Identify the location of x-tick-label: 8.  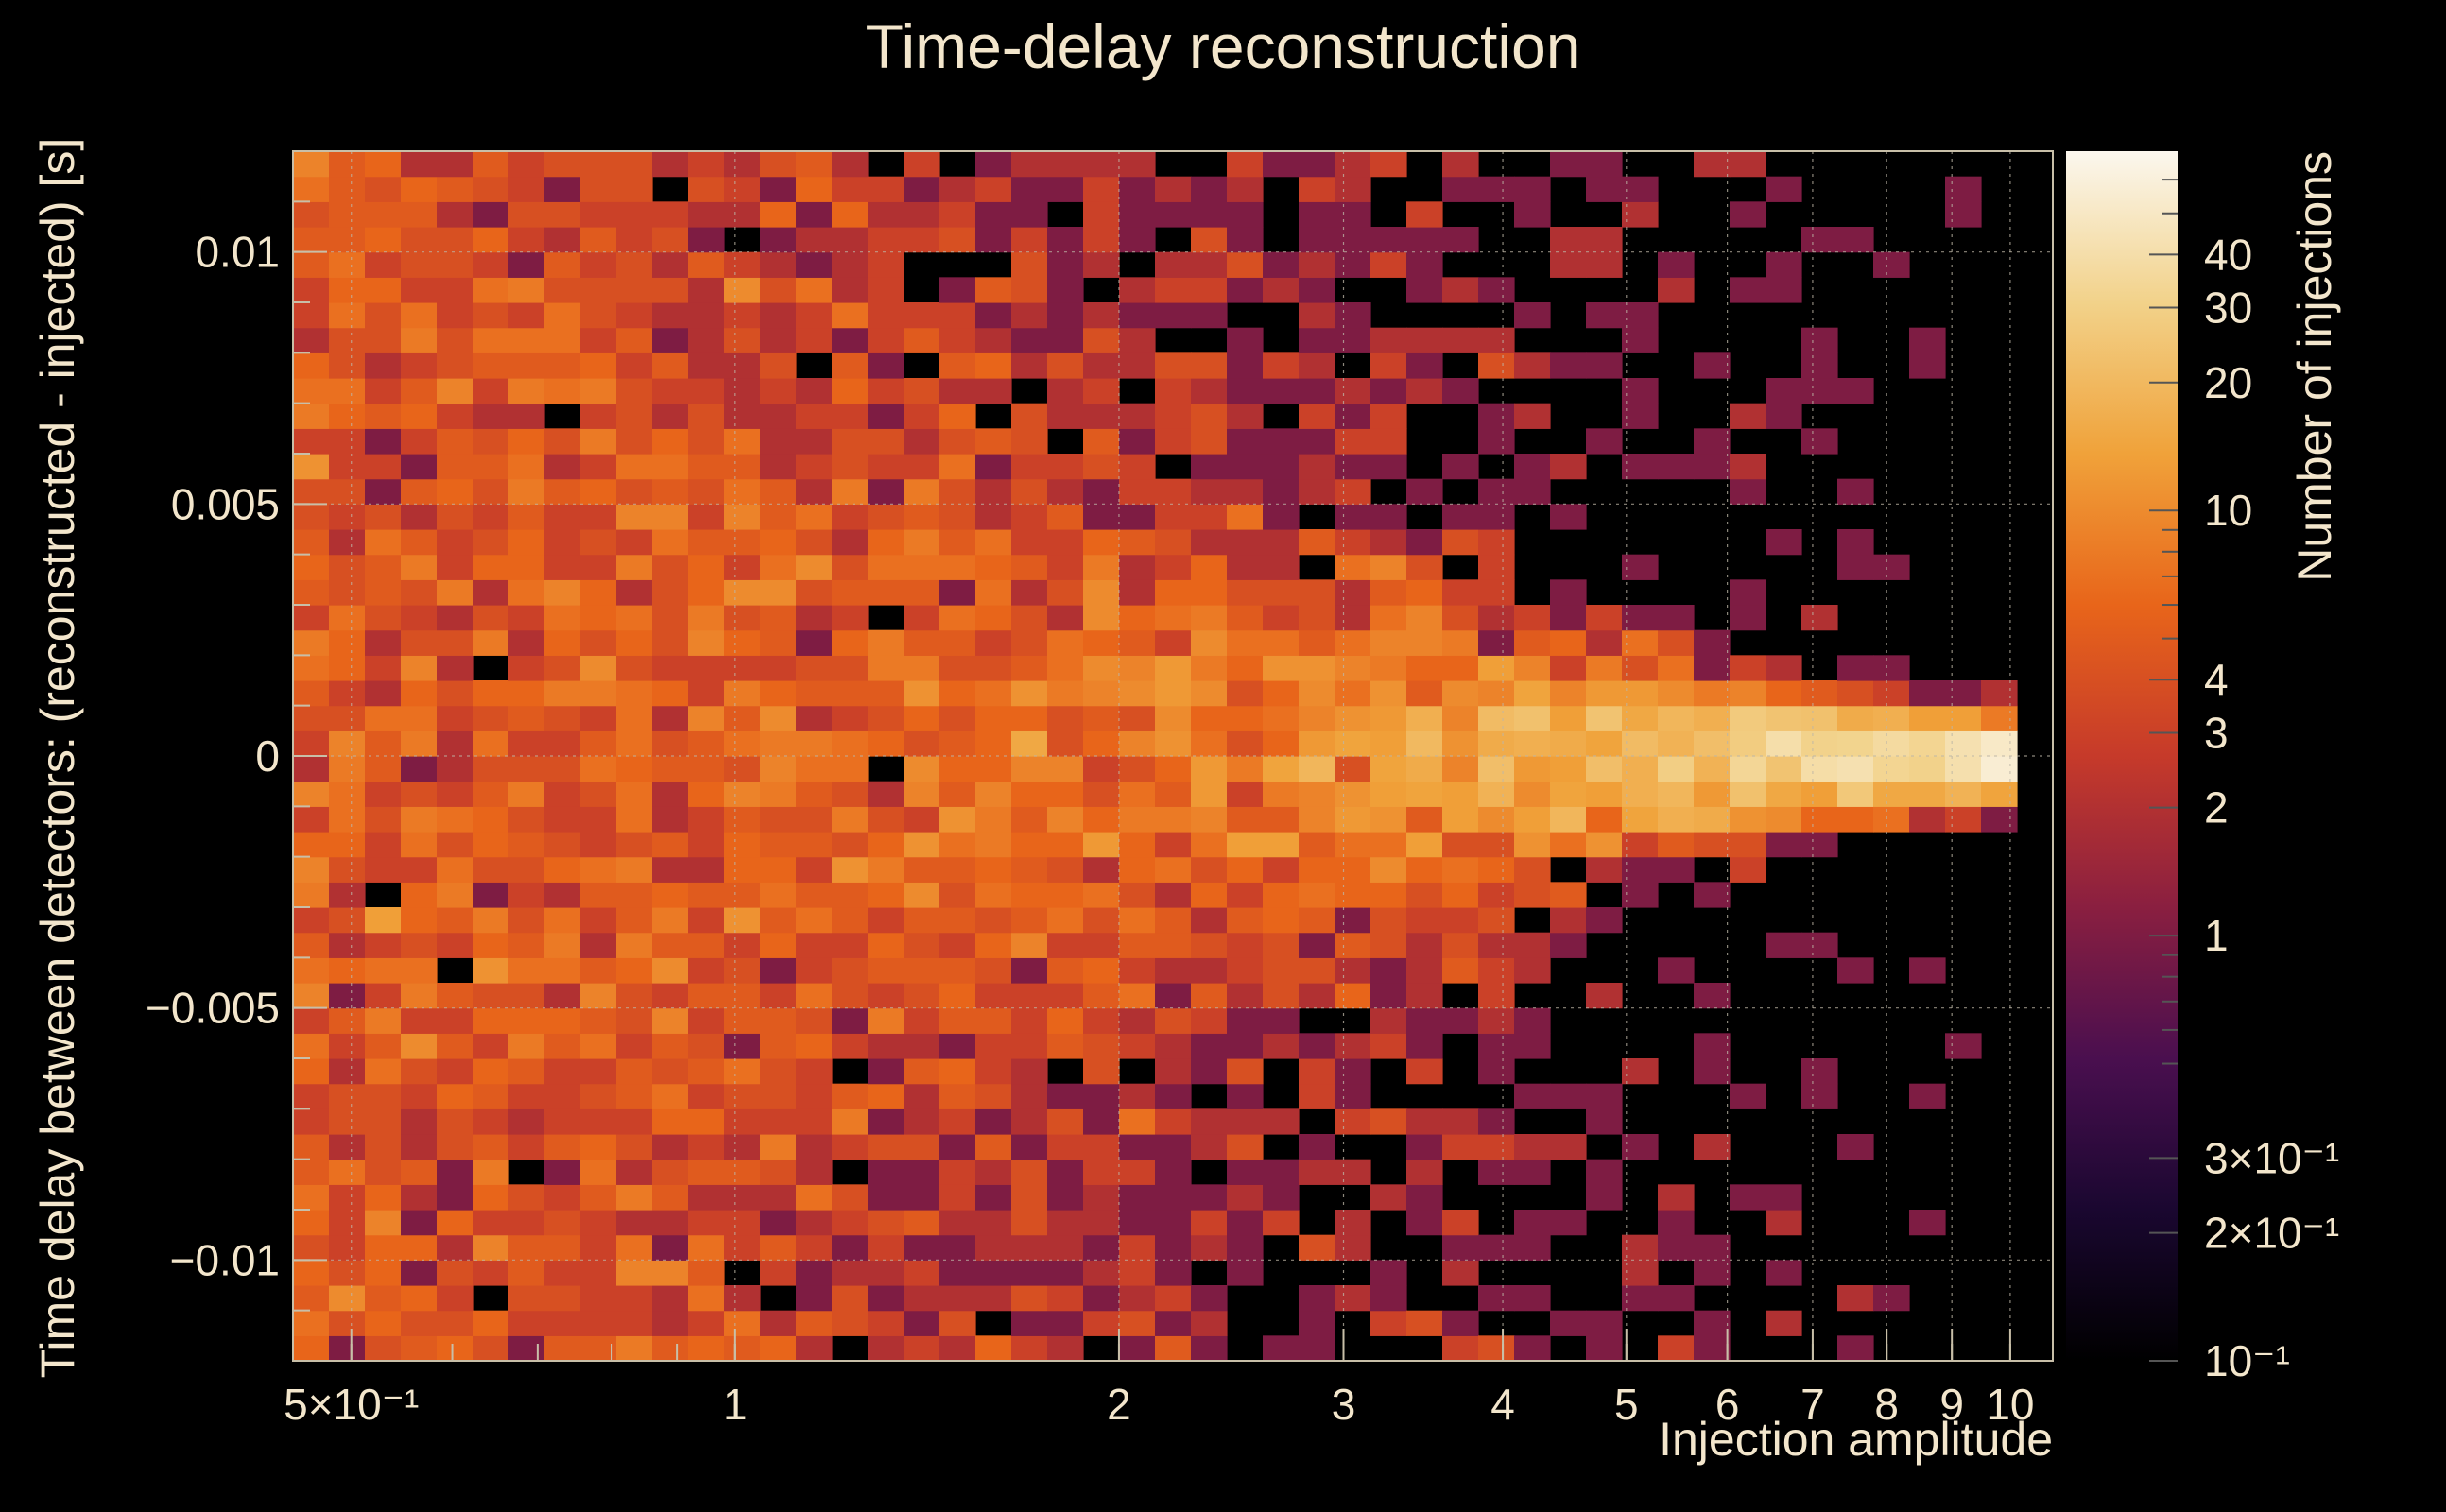
(1886, 1404).